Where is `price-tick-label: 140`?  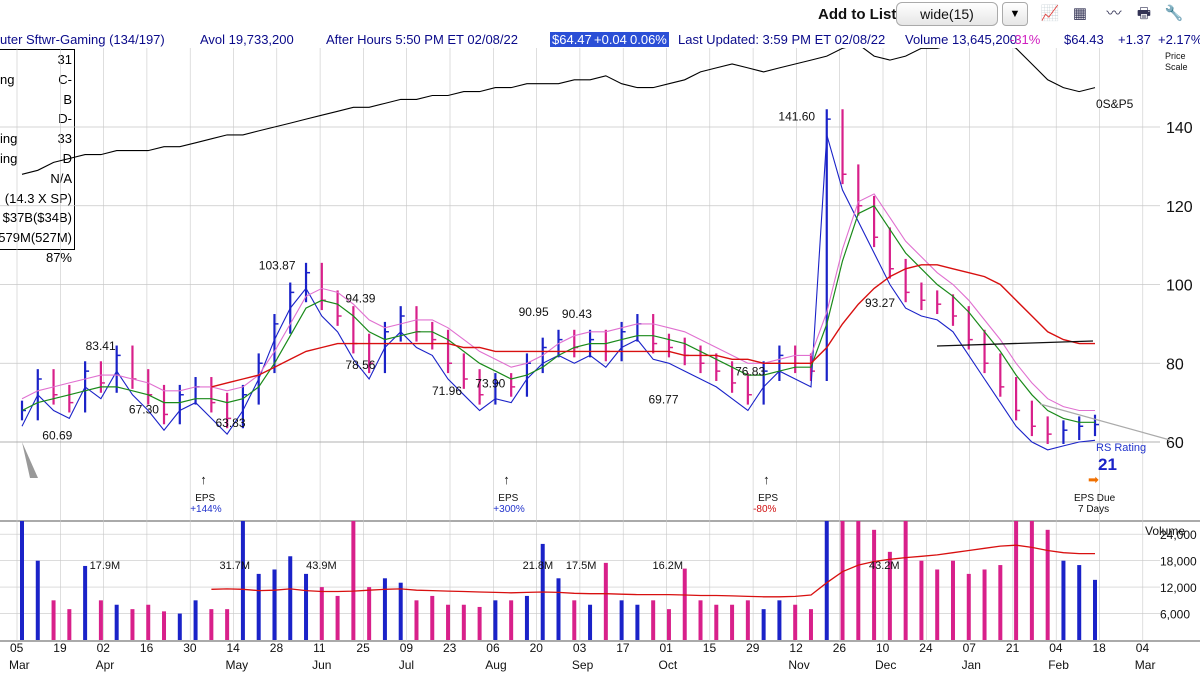 price-tick-label: 140 is located at coordinates (1179, 128).